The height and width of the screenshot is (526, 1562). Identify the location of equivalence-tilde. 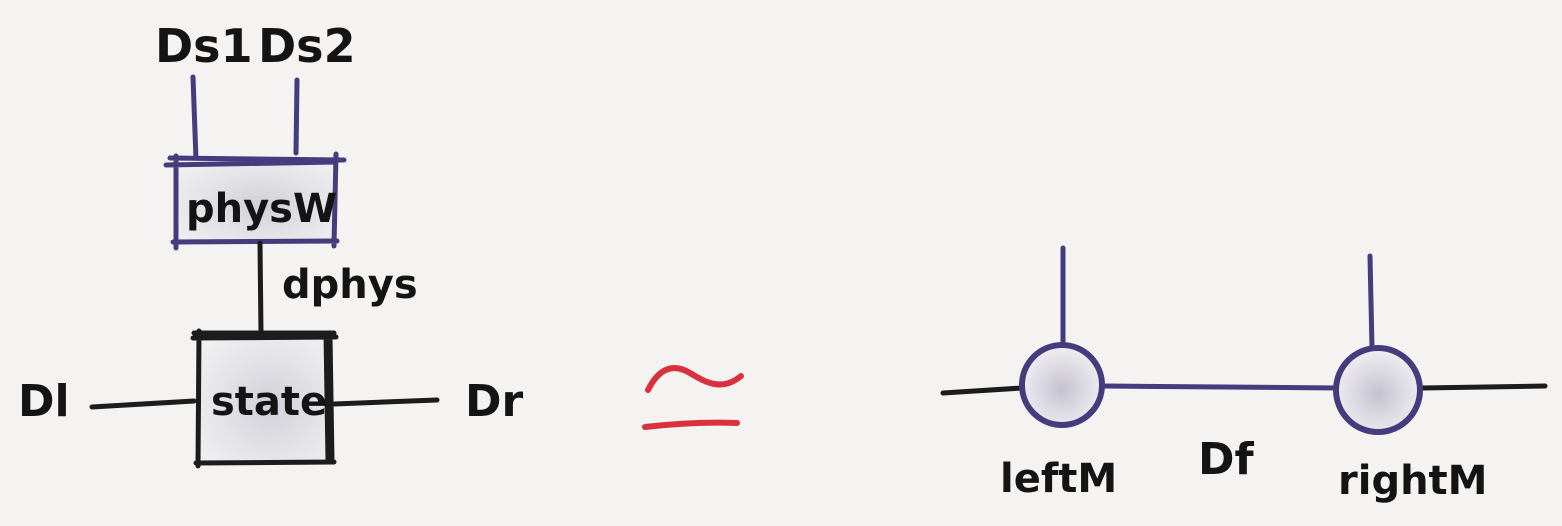
(694, 379).